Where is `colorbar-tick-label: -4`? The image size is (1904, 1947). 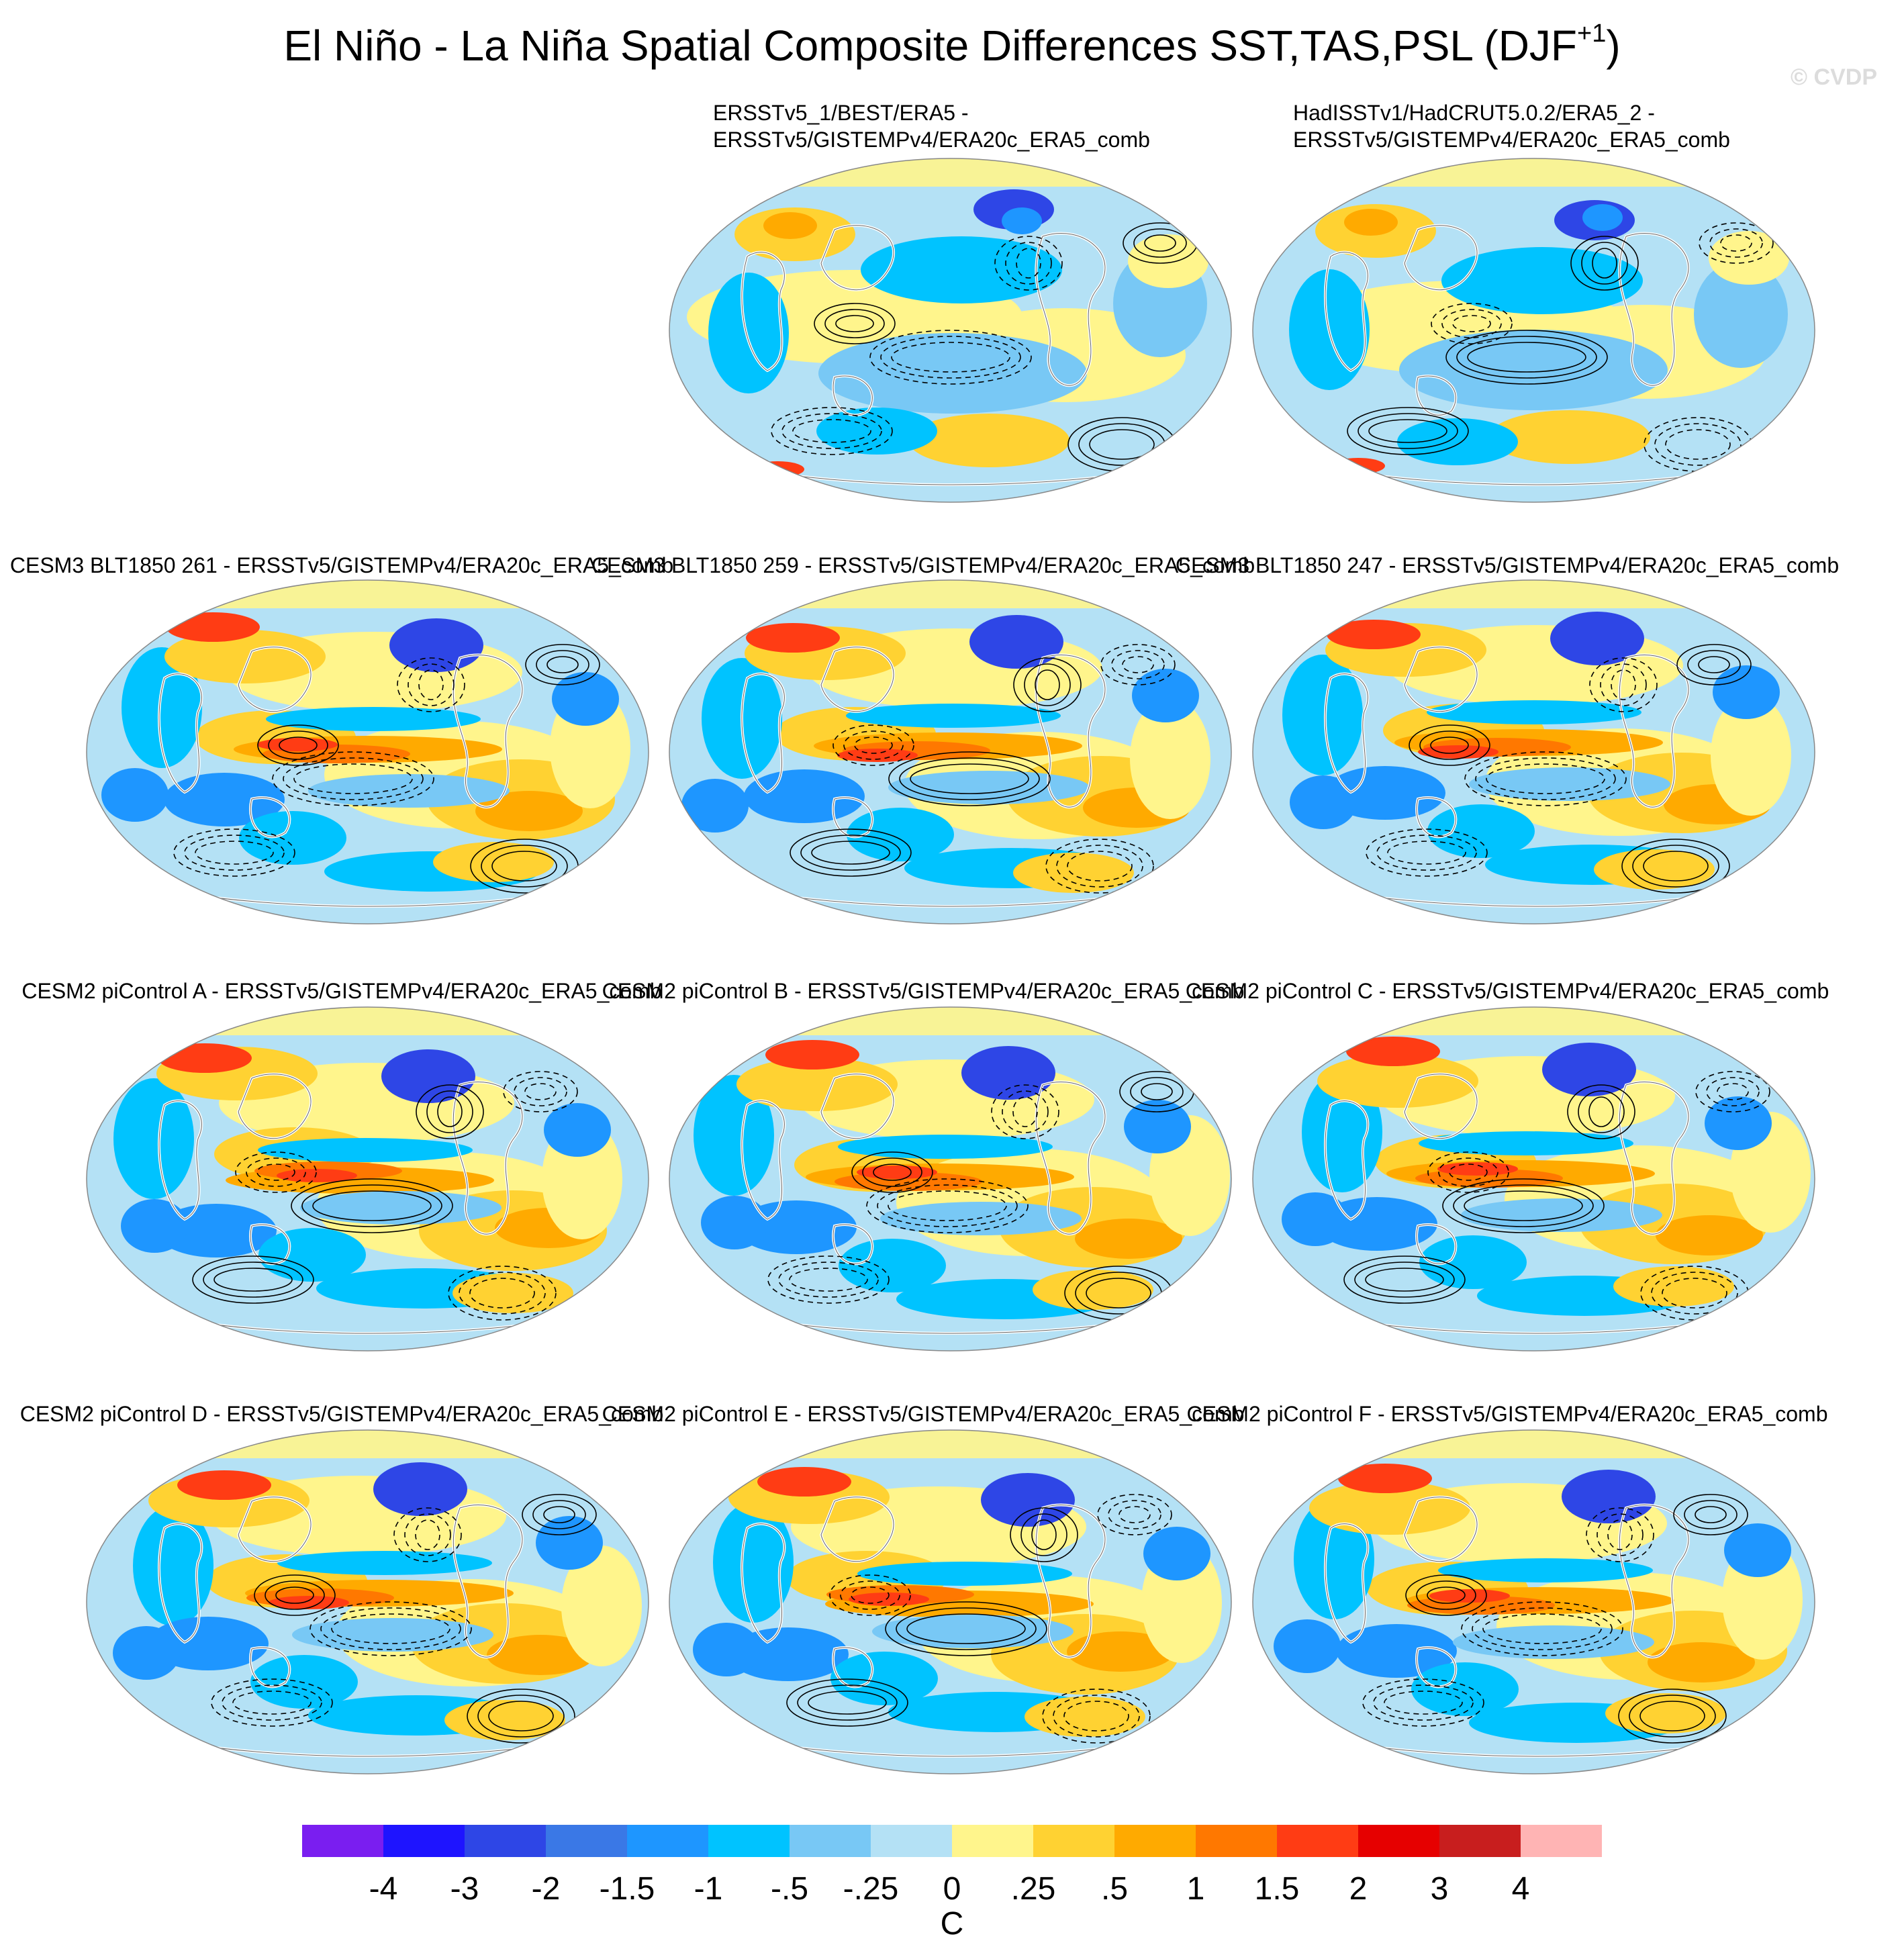
colorbar-tick-label: -4 is located at coordinates (383, 1889).